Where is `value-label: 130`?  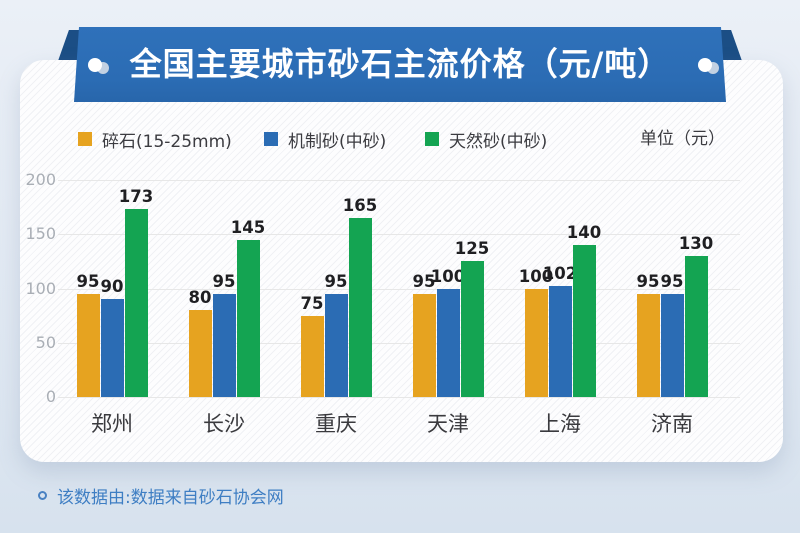
value-label: 130 is located at coordinates (696, 243).